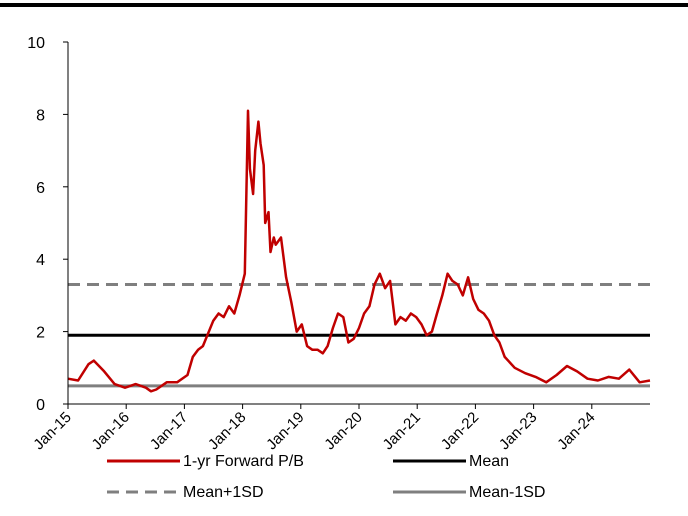 This screenshot has height=516, width=688. Describe the element at coordinates (40, 115) in the screenshot. I see `y-tick-label: 8` at that location.